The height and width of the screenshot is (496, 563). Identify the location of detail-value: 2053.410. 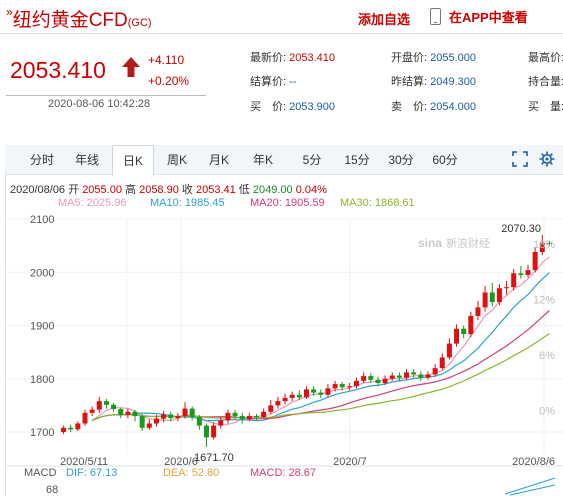
(312, 58).